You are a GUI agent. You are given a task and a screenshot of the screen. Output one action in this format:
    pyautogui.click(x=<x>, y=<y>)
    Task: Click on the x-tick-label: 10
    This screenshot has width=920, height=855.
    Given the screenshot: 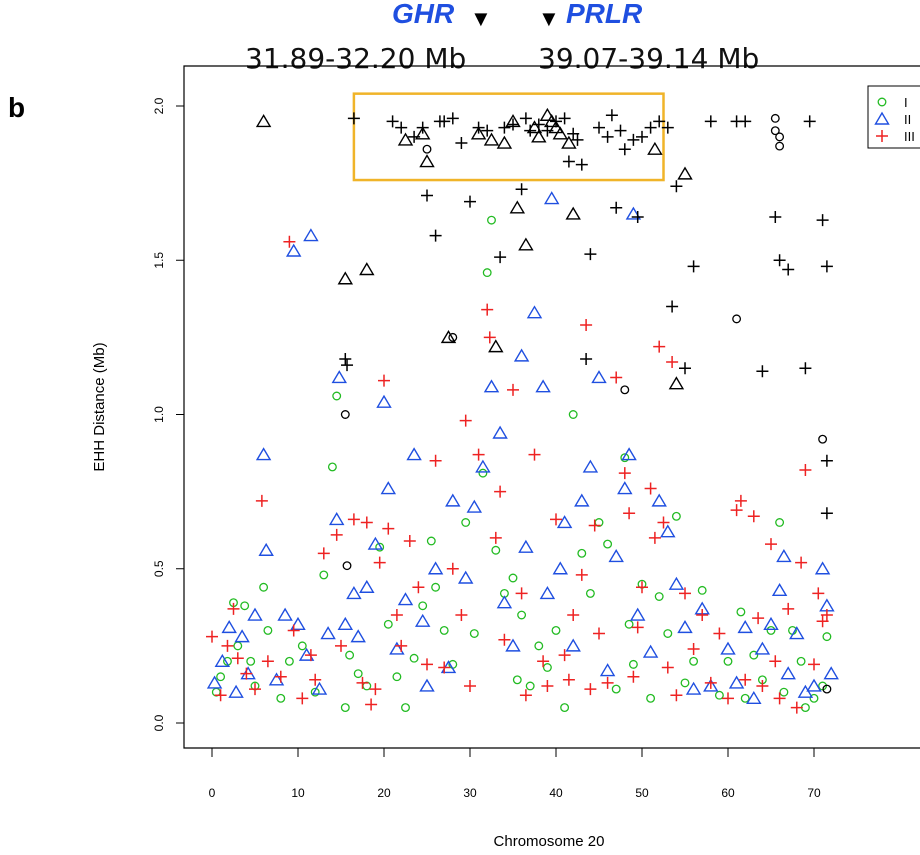 What is the action you would take?
    pyautogui.click(x=298, y=793)
    